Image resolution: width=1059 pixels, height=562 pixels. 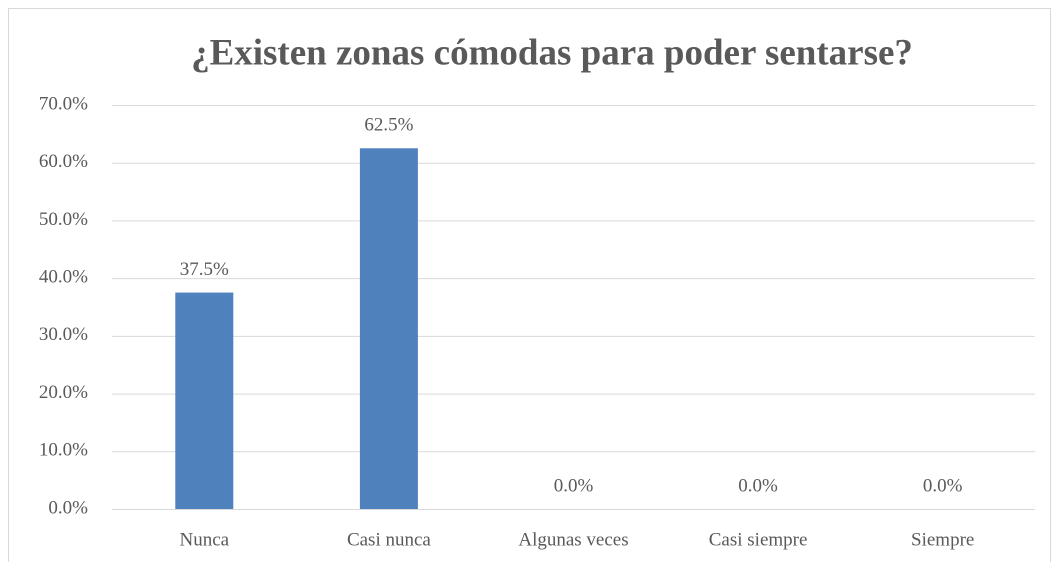 I want to click on x-tick-label: Casi siempre, so click(x=758, y=539).